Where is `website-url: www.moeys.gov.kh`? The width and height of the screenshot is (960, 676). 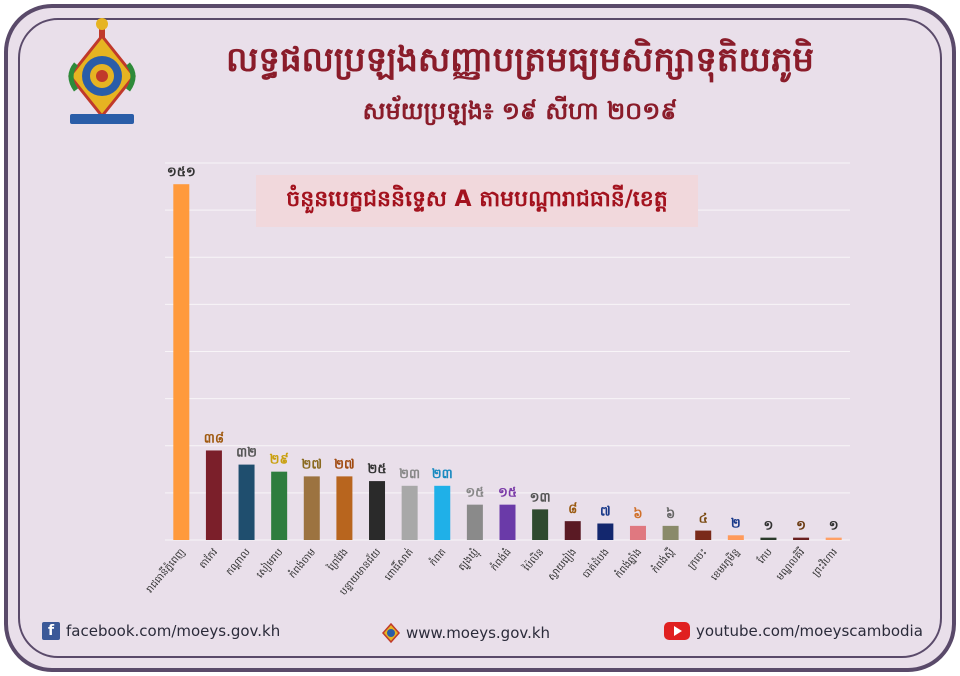 website-url: www.moeys.gov.kh is located at coordinates (478, 633).